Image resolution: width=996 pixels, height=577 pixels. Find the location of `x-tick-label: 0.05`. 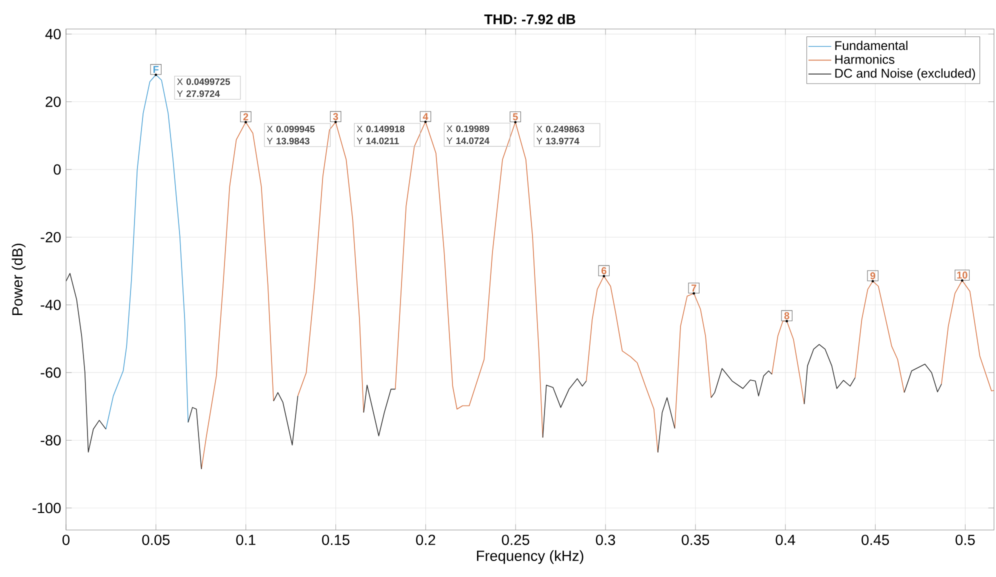

x-tick-label: 0.05 is located at coordinates (156, 540).